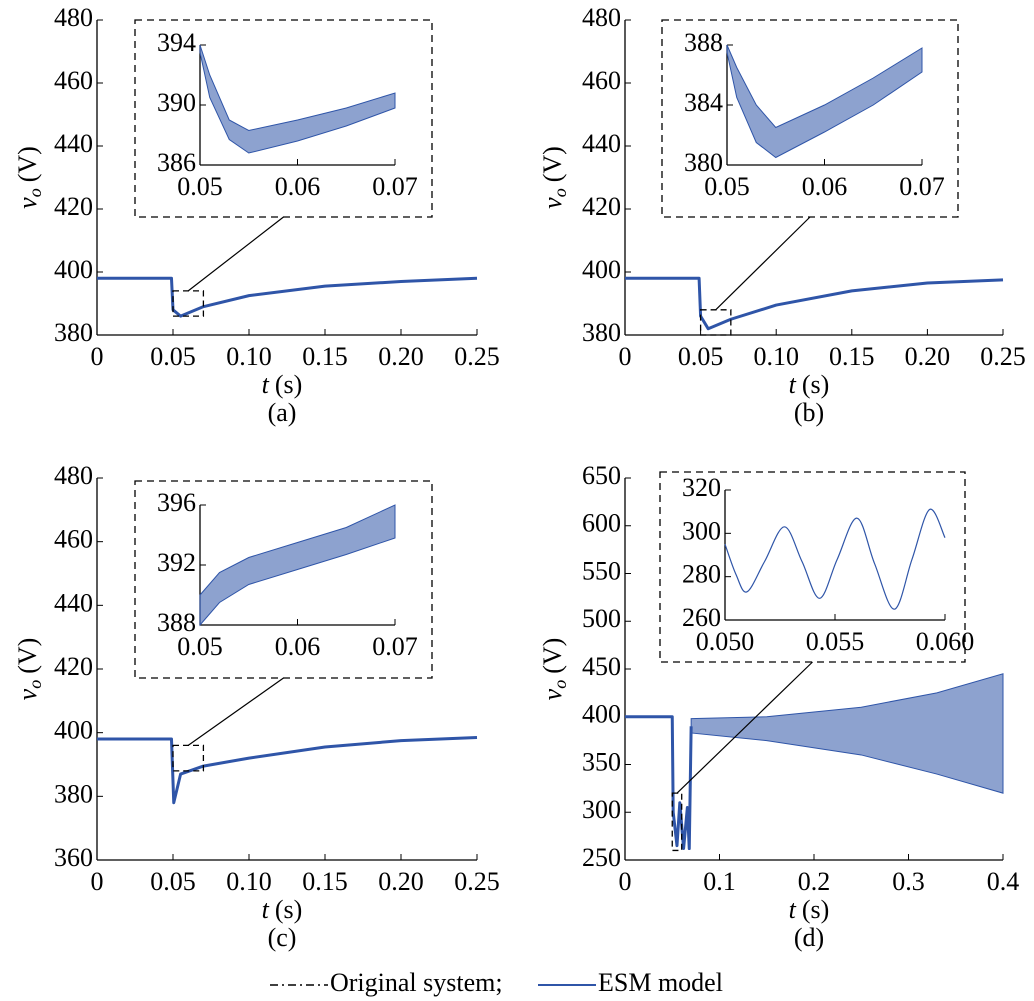  Describe the element at coordinates (176, 562) in the screenshot. I see `y-tick-label: 392` at that location.